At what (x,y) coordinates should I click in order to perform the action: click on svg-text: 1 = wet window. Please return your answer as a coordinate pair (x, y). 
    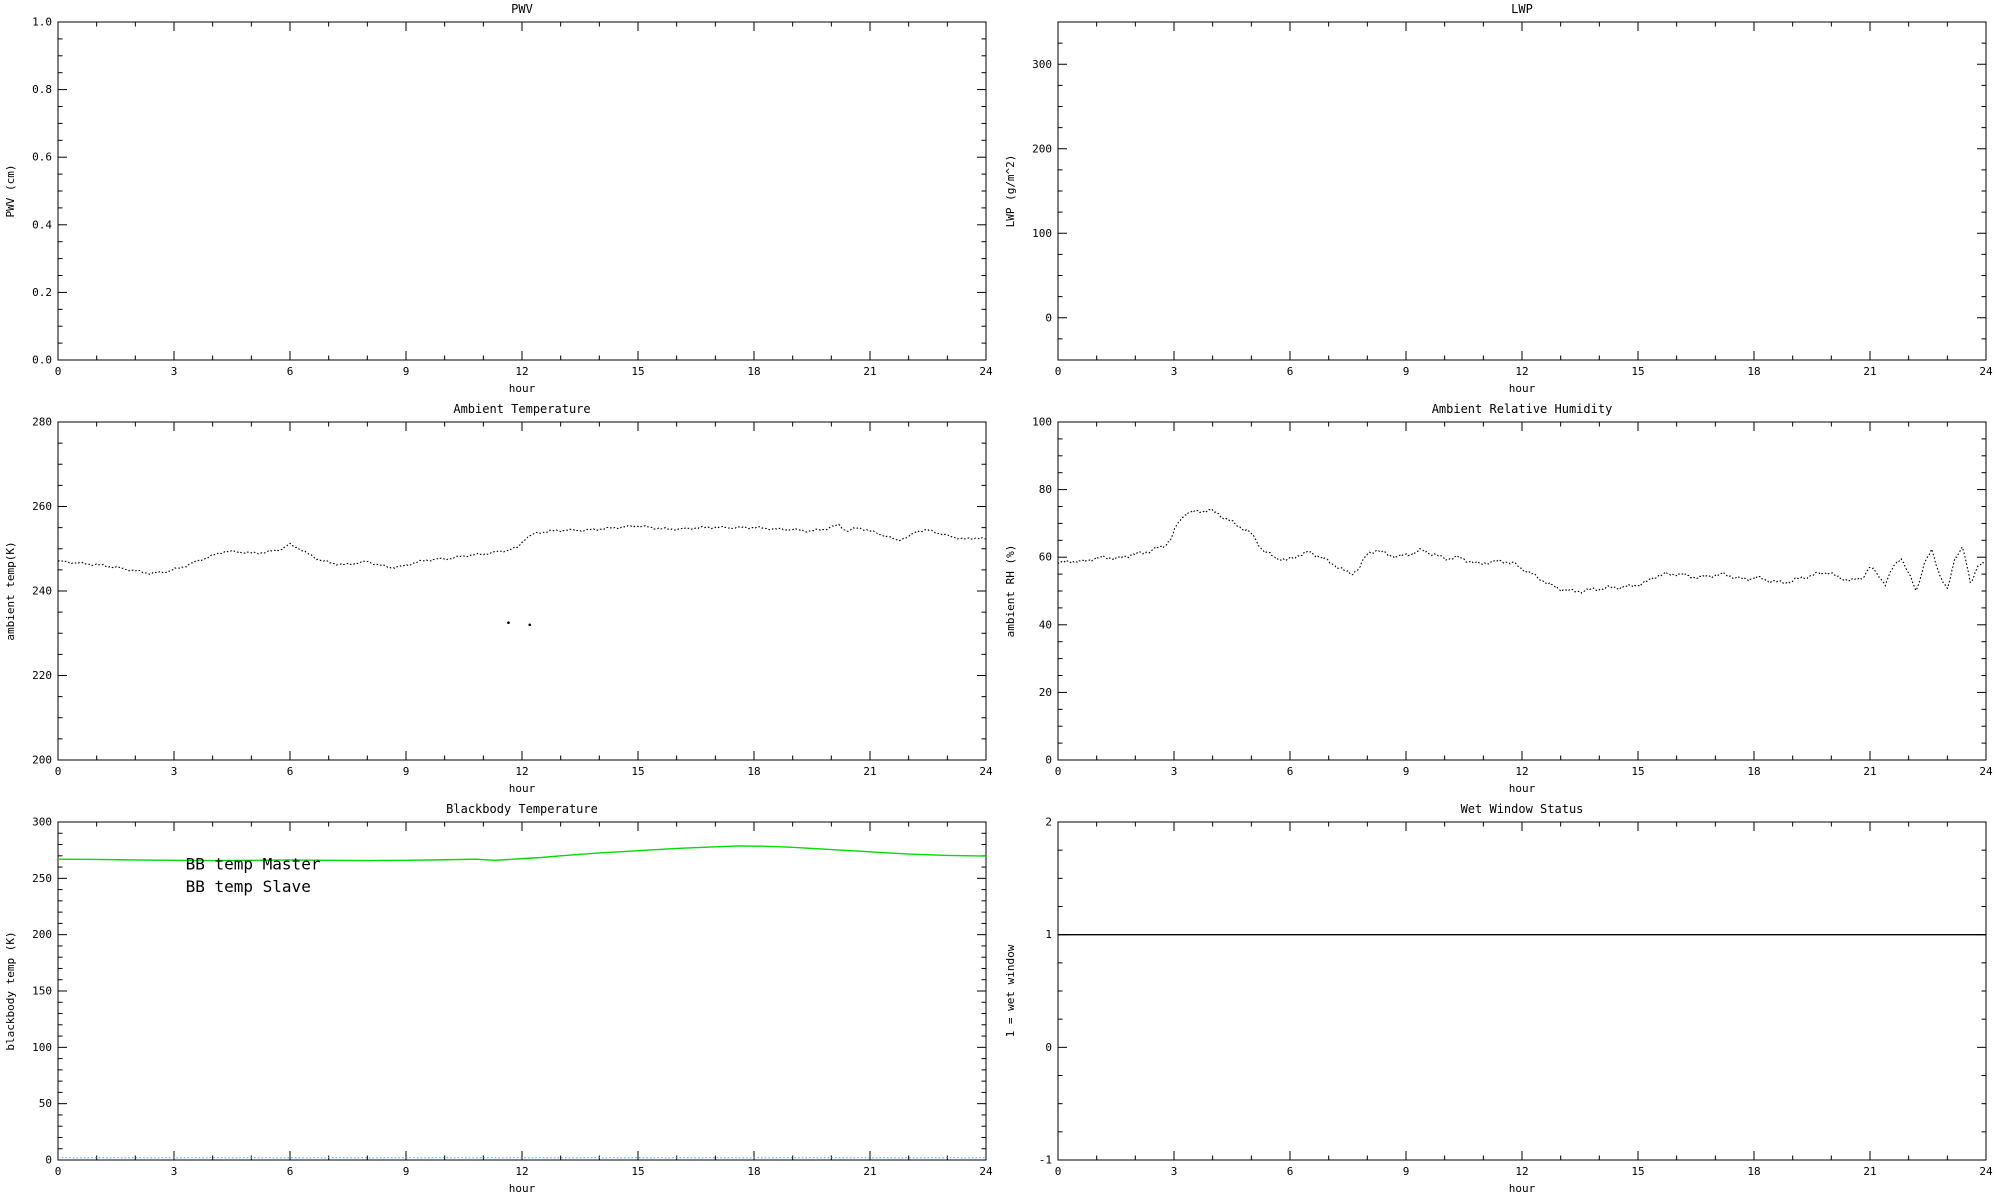
    Looking at the image, I should click on (1010, 990).